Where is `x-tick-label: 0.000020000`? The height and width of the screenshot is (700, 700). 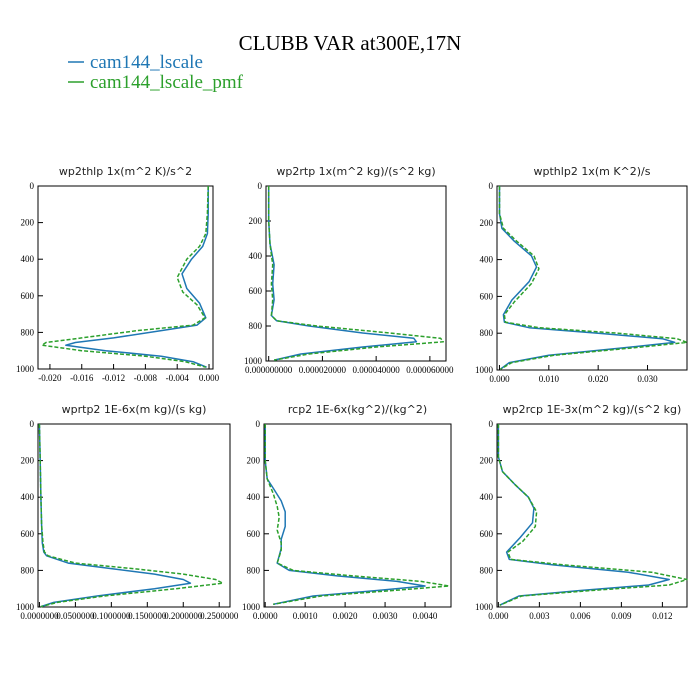
x-tick-label: 0.000020000 is located at coordinates (323, 370).